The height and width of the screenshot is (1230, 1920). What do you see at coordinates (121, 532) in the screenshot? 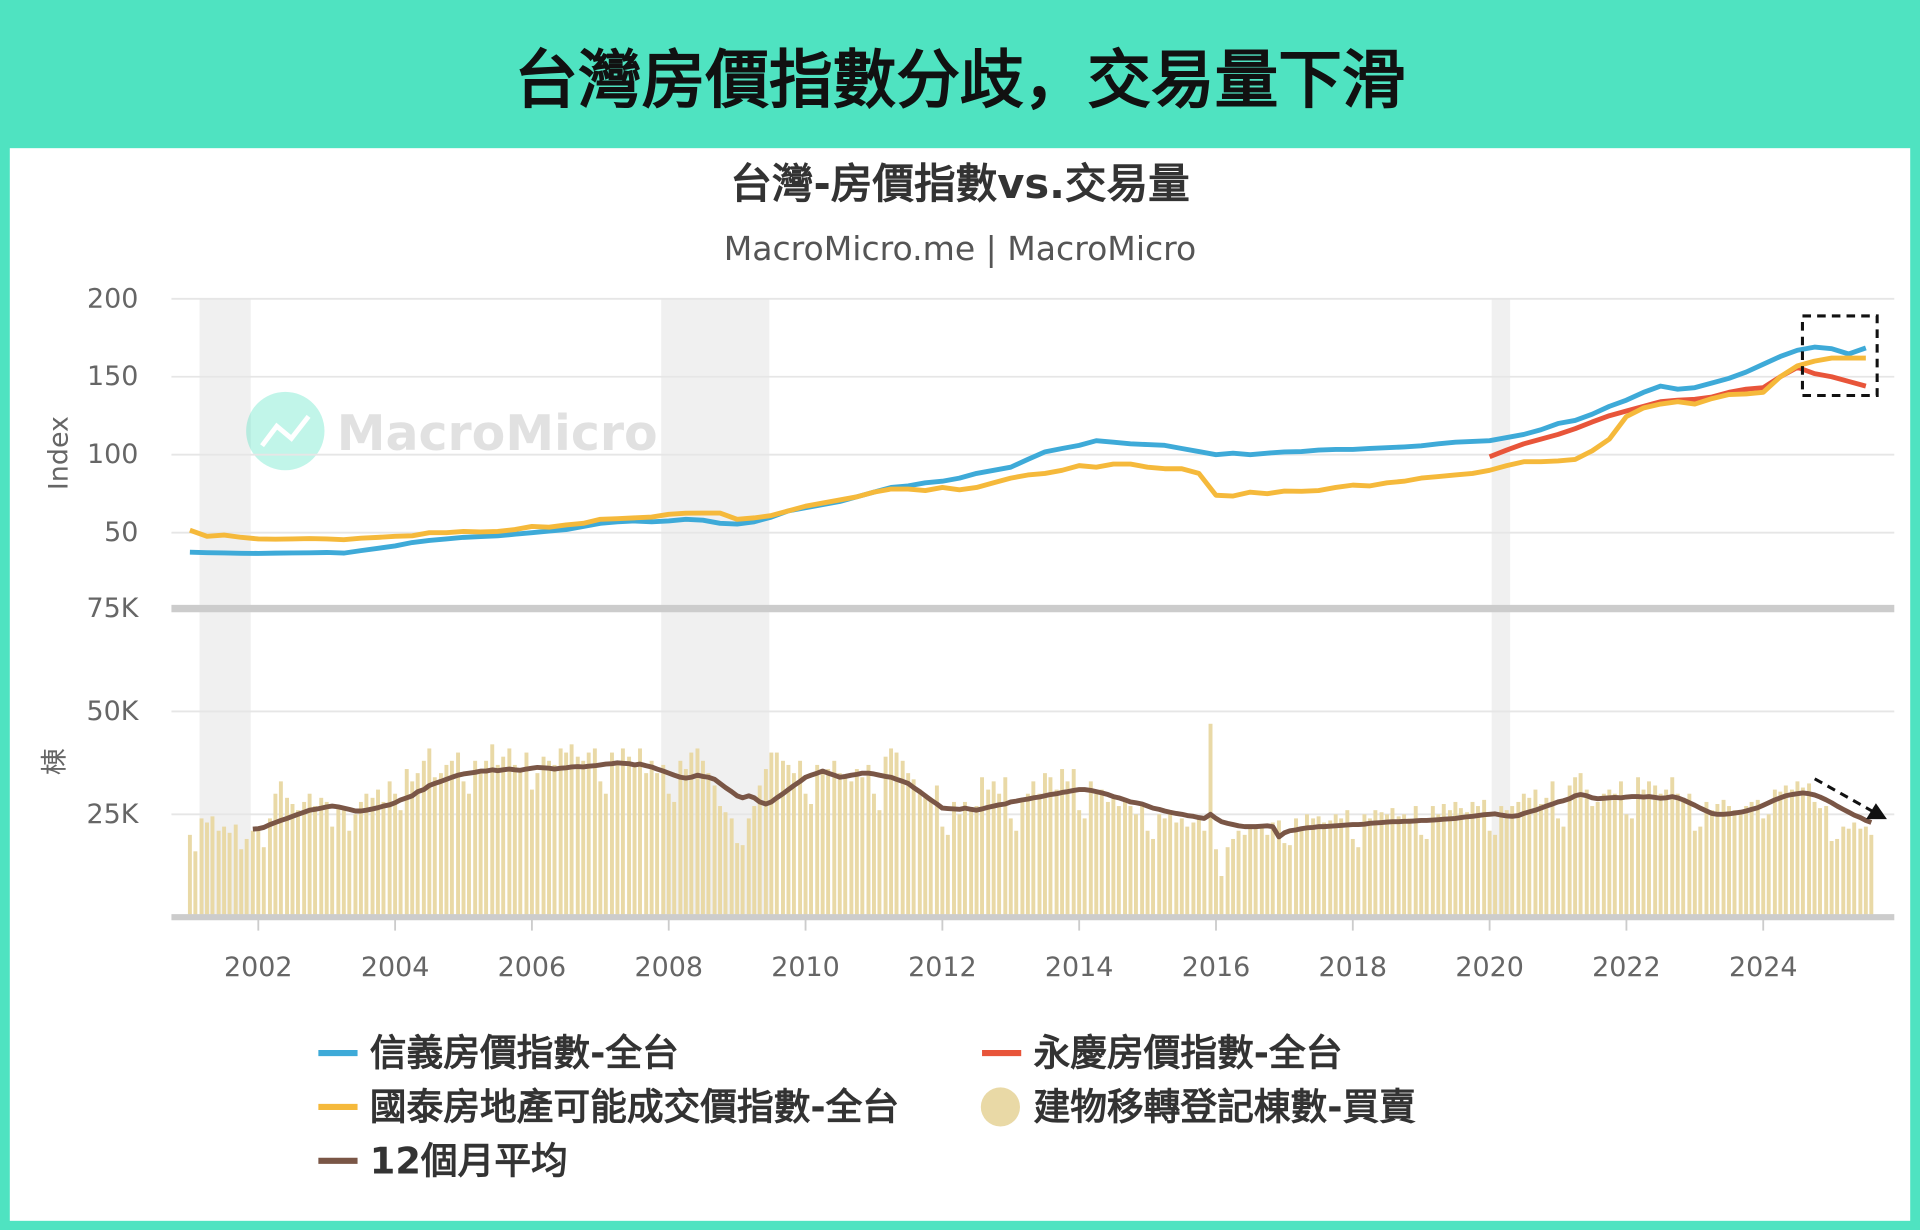
I see `y-tick-label: 50` at bounding box center [121, 532].